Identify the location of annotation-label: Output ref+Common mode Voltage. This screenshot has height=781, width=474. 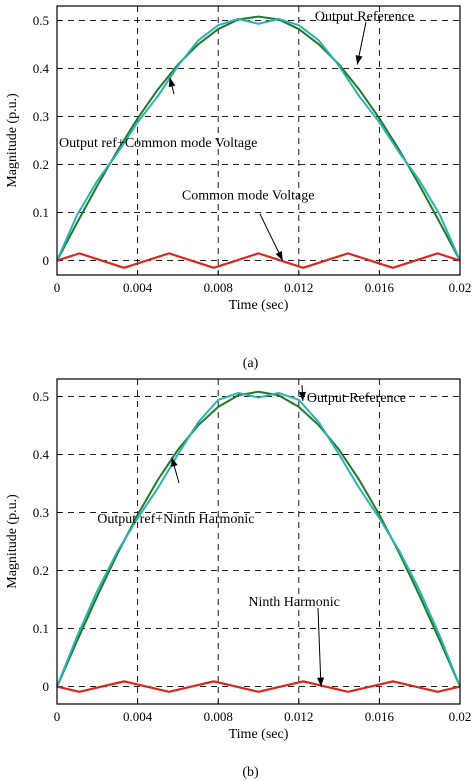
(158, 143).